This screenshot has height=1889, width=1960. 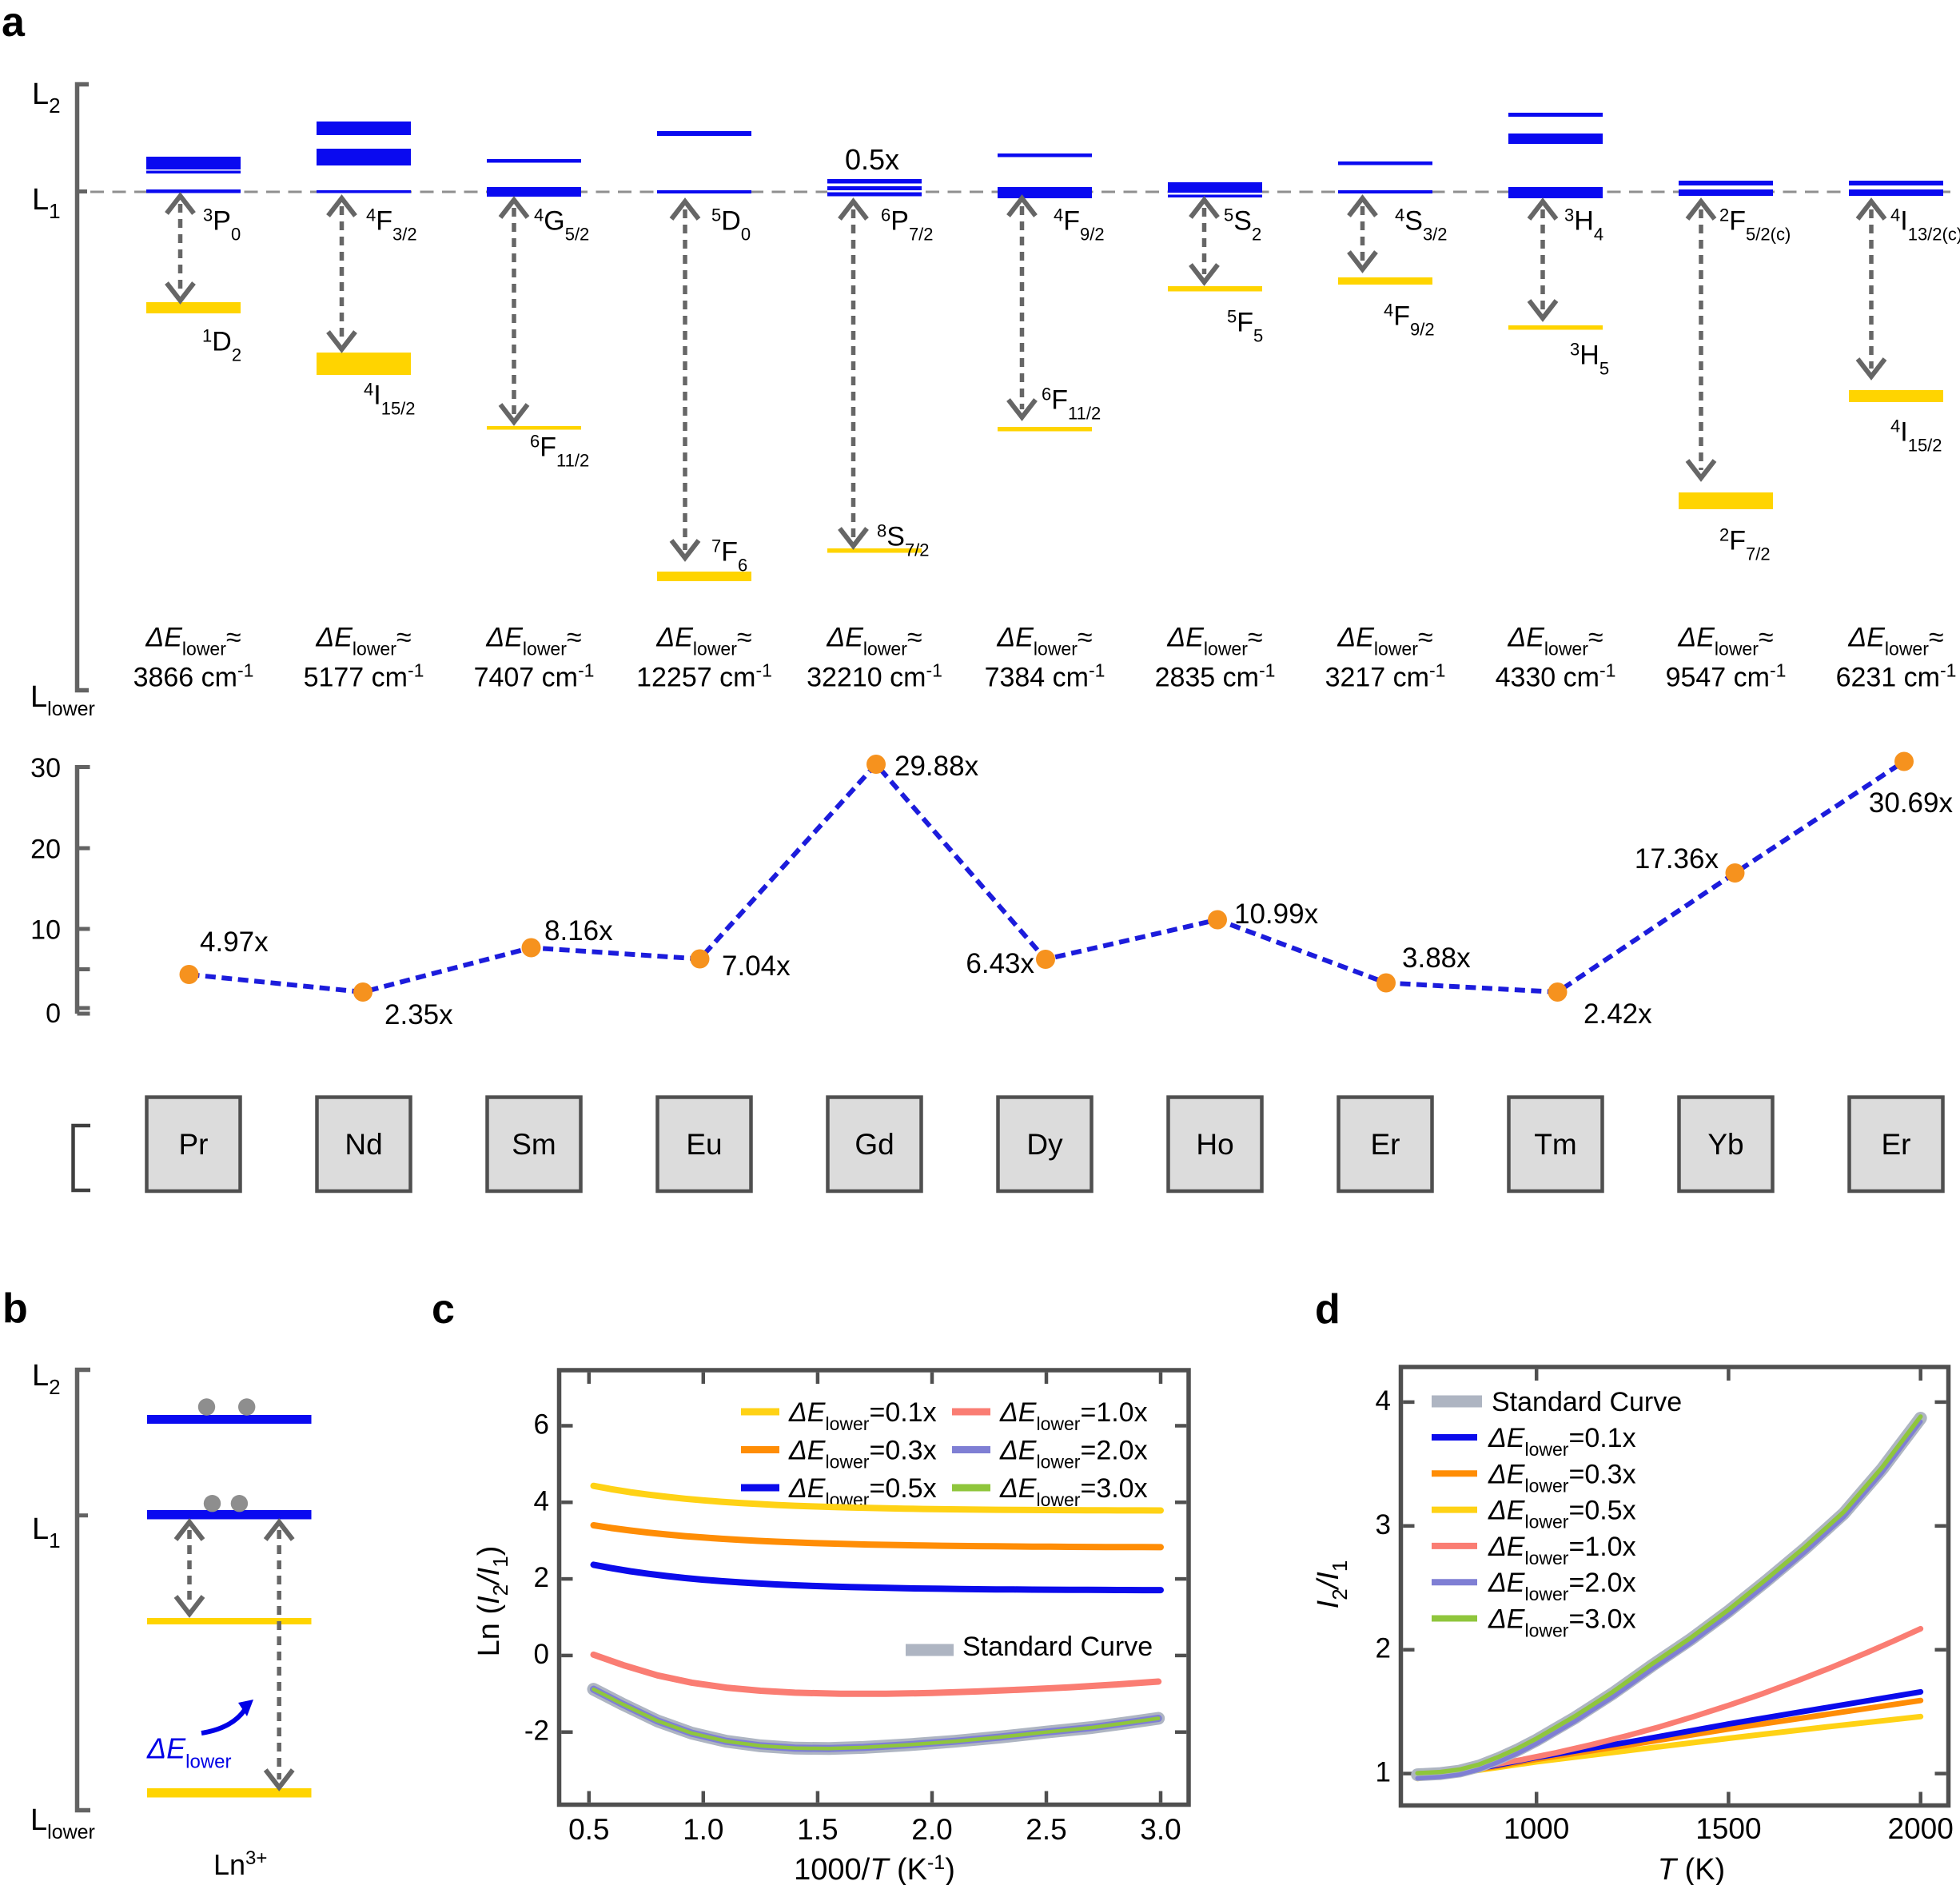 I want to click on svg-text: Eu, so click(x=704, y=1144).